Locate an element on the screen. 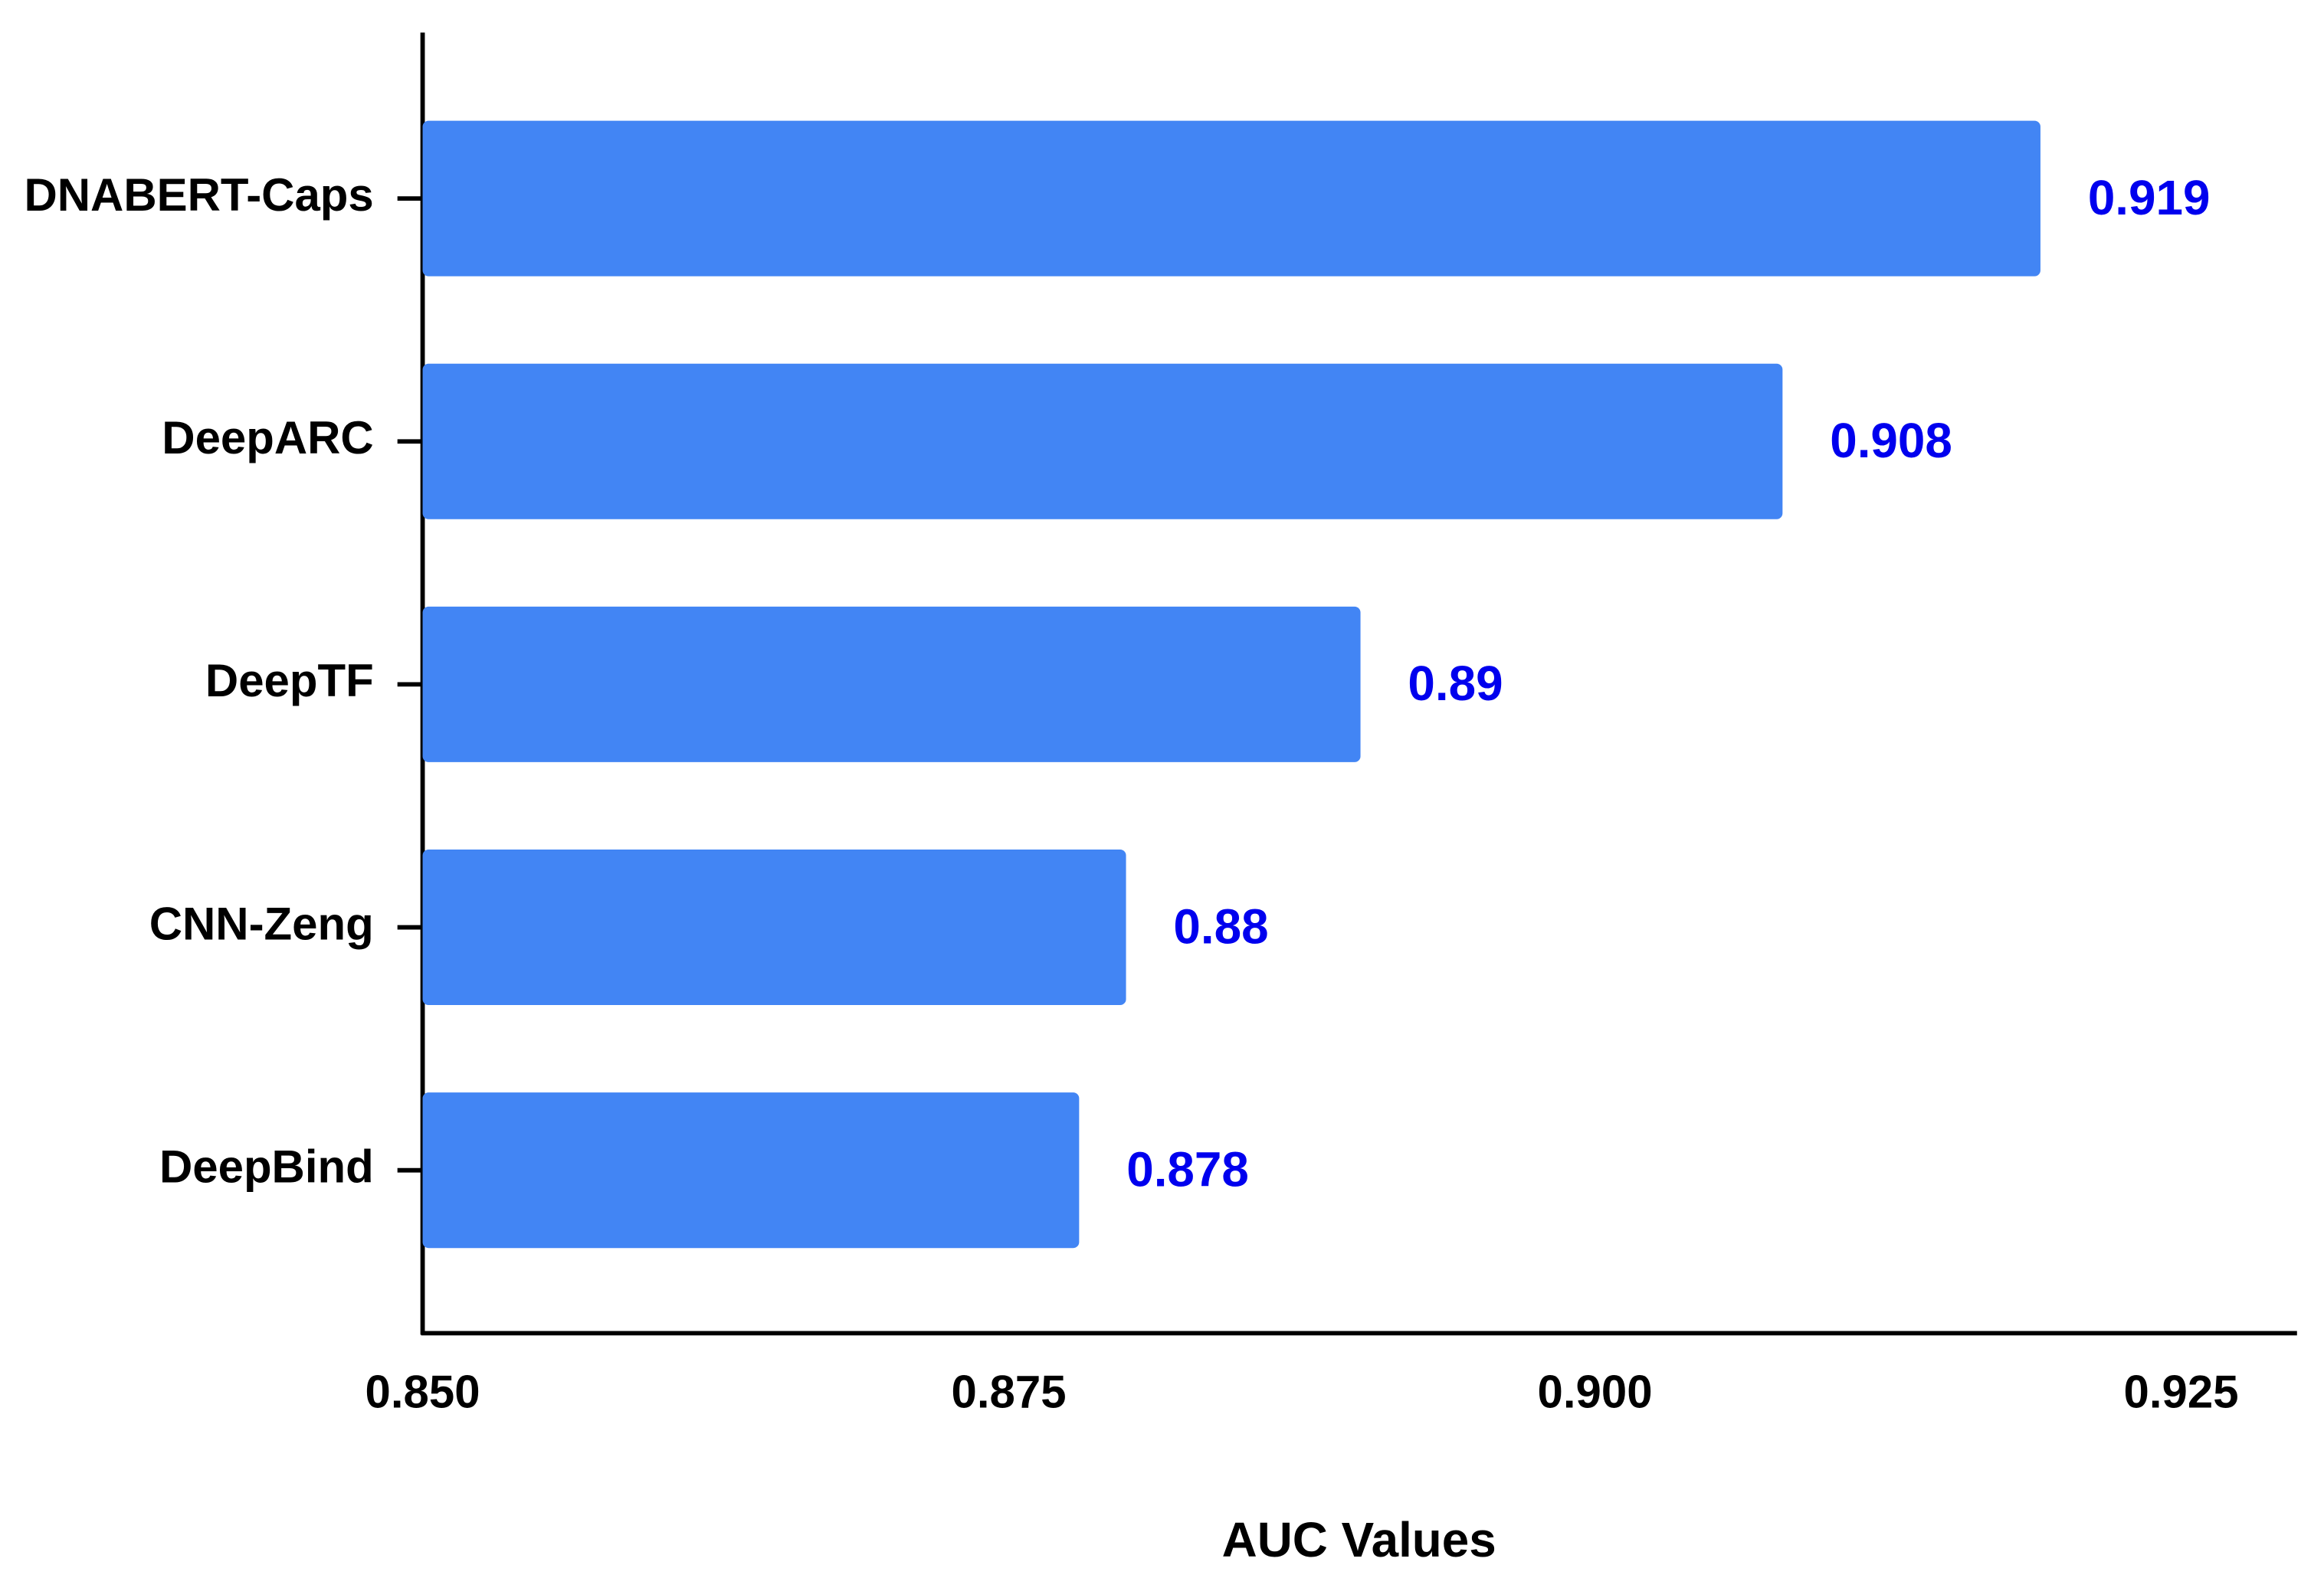  x-tick-label: 0.850 is located at coordinates (423, 1391).